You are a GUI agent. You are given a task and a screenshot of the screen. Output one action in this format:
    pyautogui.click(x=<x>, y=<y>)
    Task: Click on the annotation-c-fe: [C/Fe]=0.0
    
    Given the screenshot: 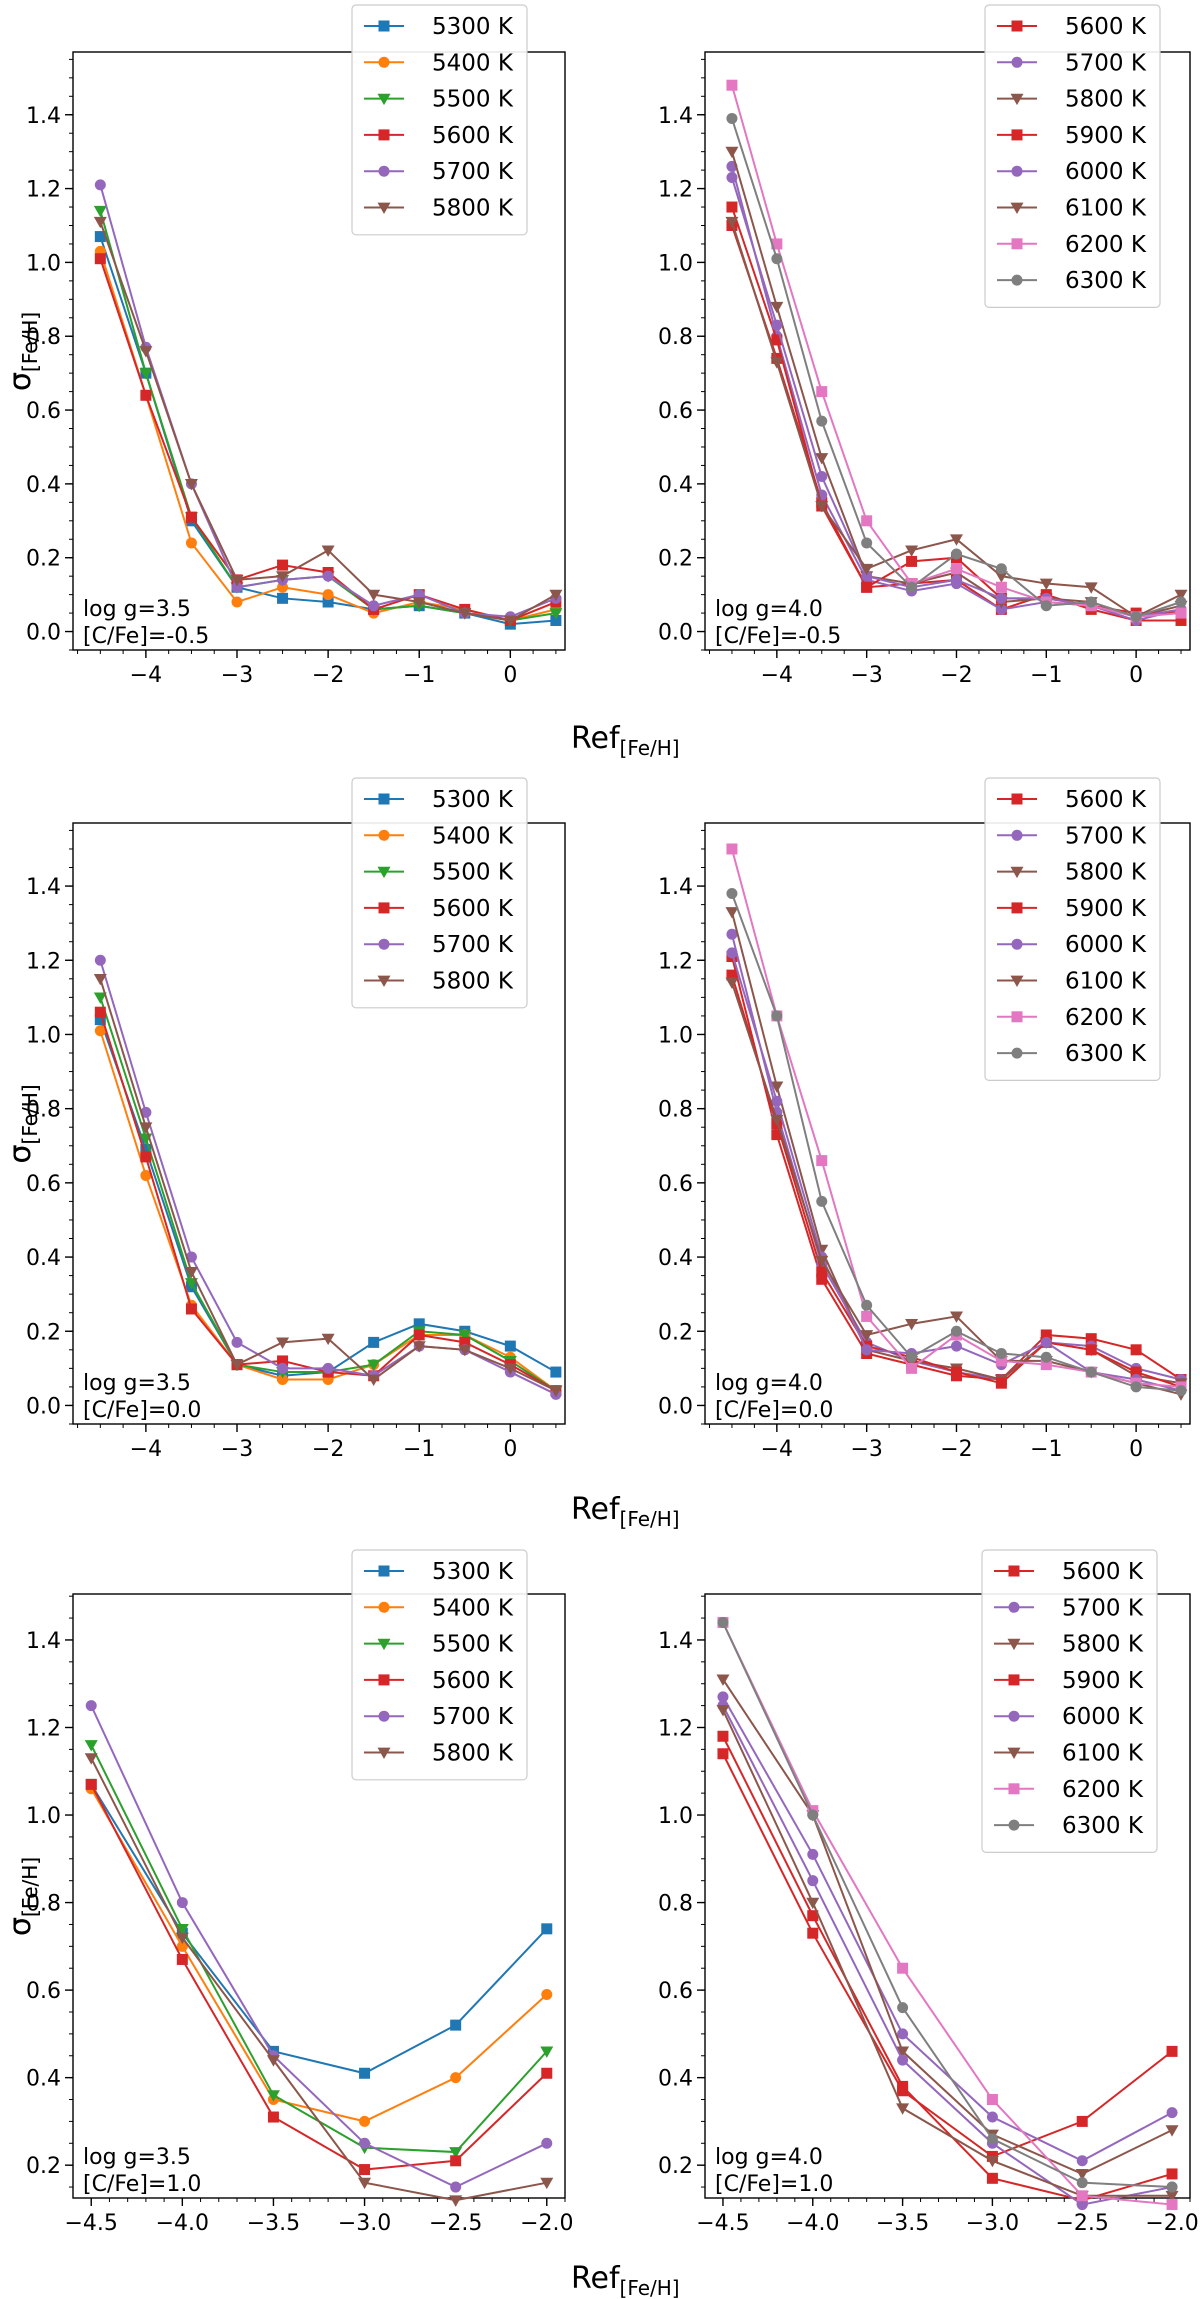 What is the action you would take?
    pyautogui.click(x=774, y=1410)
    